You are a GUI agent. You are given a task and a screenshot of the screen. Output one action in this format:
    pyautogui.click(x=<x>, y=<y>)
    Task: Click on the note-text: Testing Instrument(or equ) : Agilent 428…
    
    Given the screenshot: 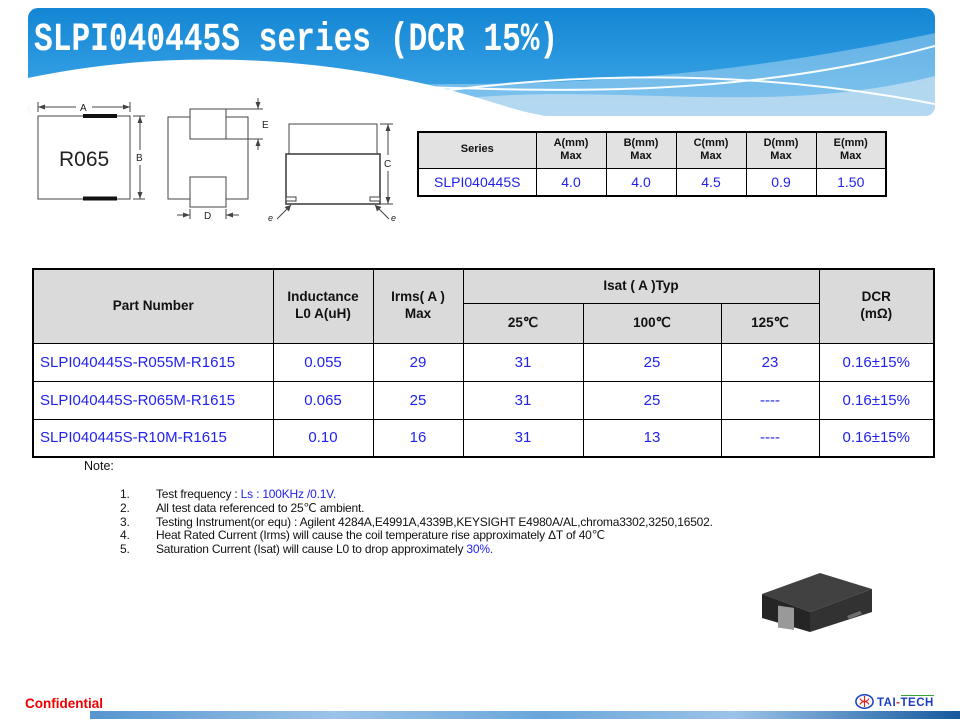 What is the action you would take?
    pyautogui.click(x=434, y=521)
    